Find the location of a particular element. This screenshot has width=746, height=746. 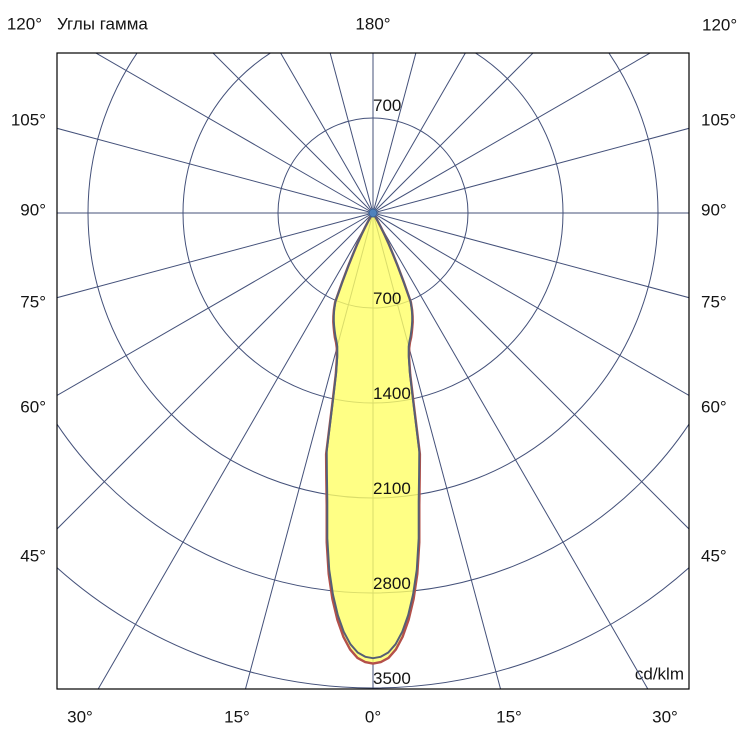

gamma-angle-label-right-120: 120° is located at coordinates (720, 25).